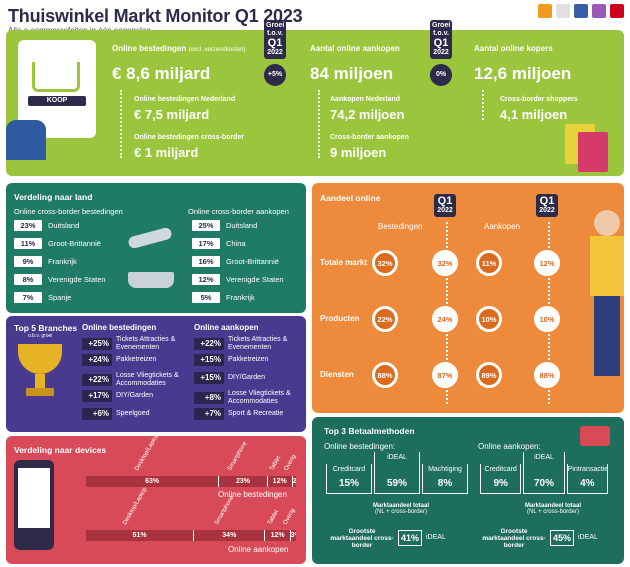 The image size is (630, 567). Describe the element at coordinates (276, 463) in the screenshot. I see `device-label: Tablet` at that location.